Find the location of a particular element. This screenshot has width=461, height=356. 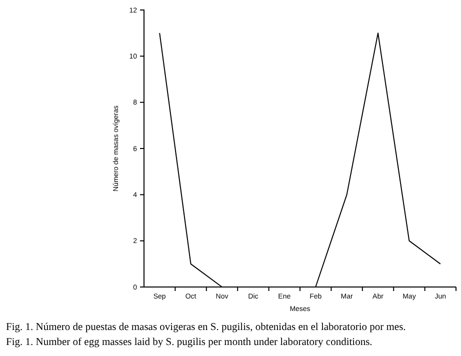

caption: Fig. 1. Number of egg masses laid by S. pugilis per month under laboratory conditions. is located at coordinates (189, 342).